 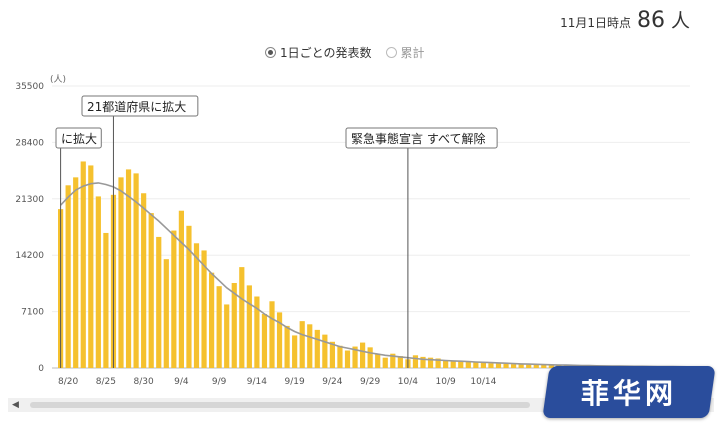 What do you see at coordinates (595, 23) in the screenshot?
I see `timestamp-label: 11月1日時点` at bounding box center [595, 23].